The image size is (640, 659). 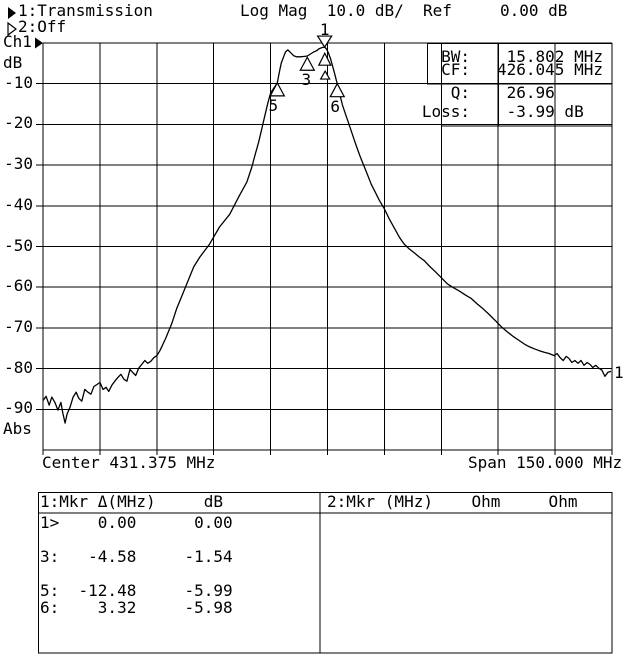 I want to click on axis-unit-label: dB, so click(x=13, y=62).